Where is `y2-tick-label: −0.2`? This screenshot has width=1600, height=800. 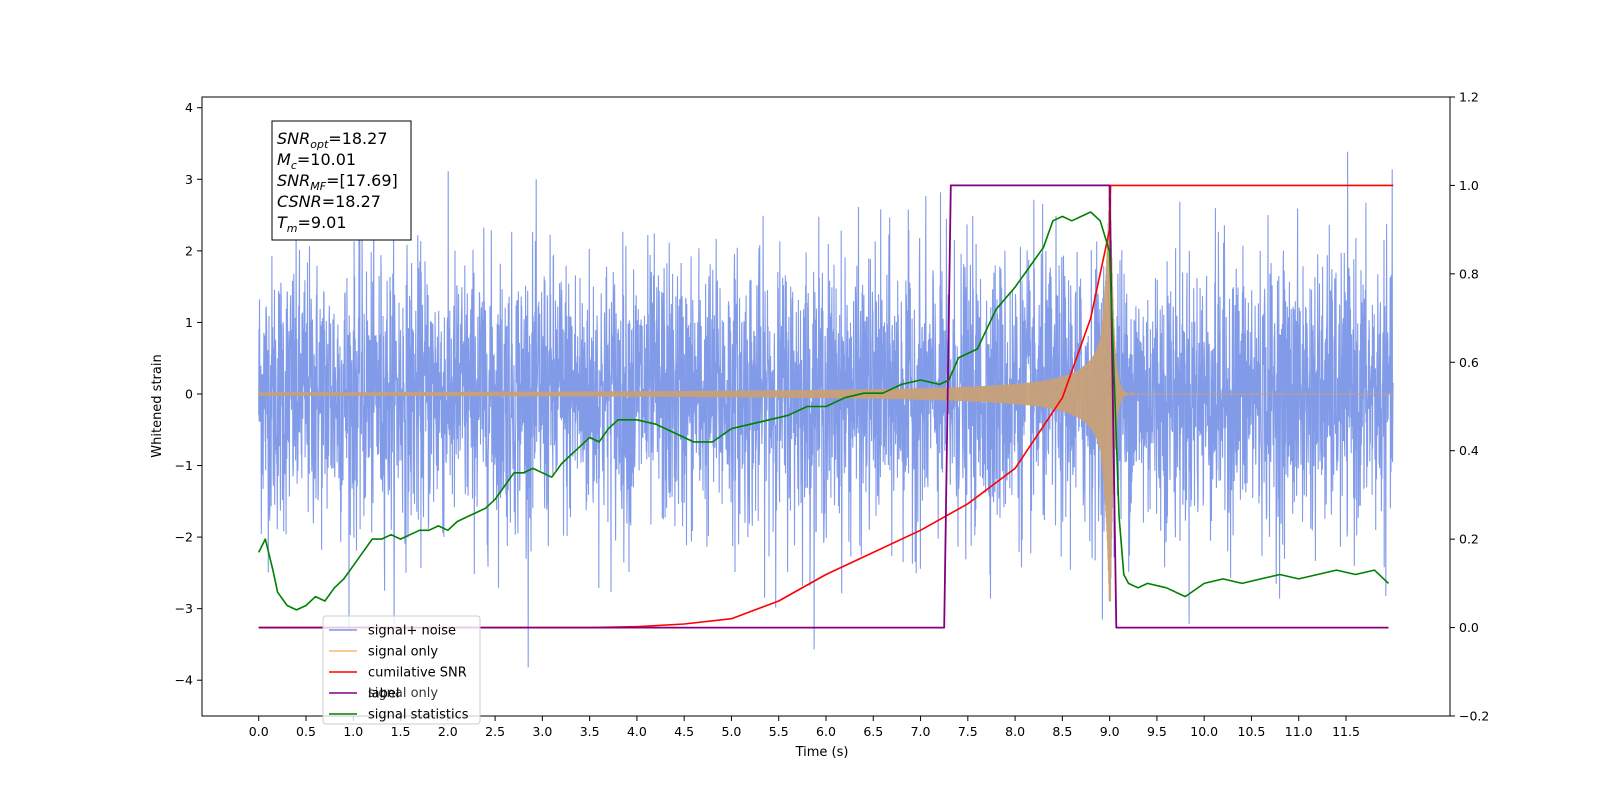
y2-tick-label: −0.2 is located at coordinates (1474, 716).